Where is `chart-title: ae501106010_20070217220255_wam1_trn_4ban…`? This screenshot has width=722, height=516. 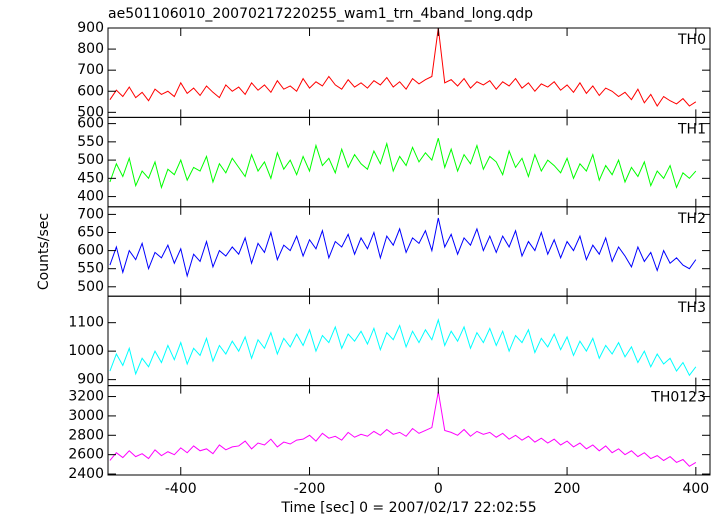 chart-title: ae501106010_20070217220255_wam1_trn_4ban… is located at coordinates (320, 14).